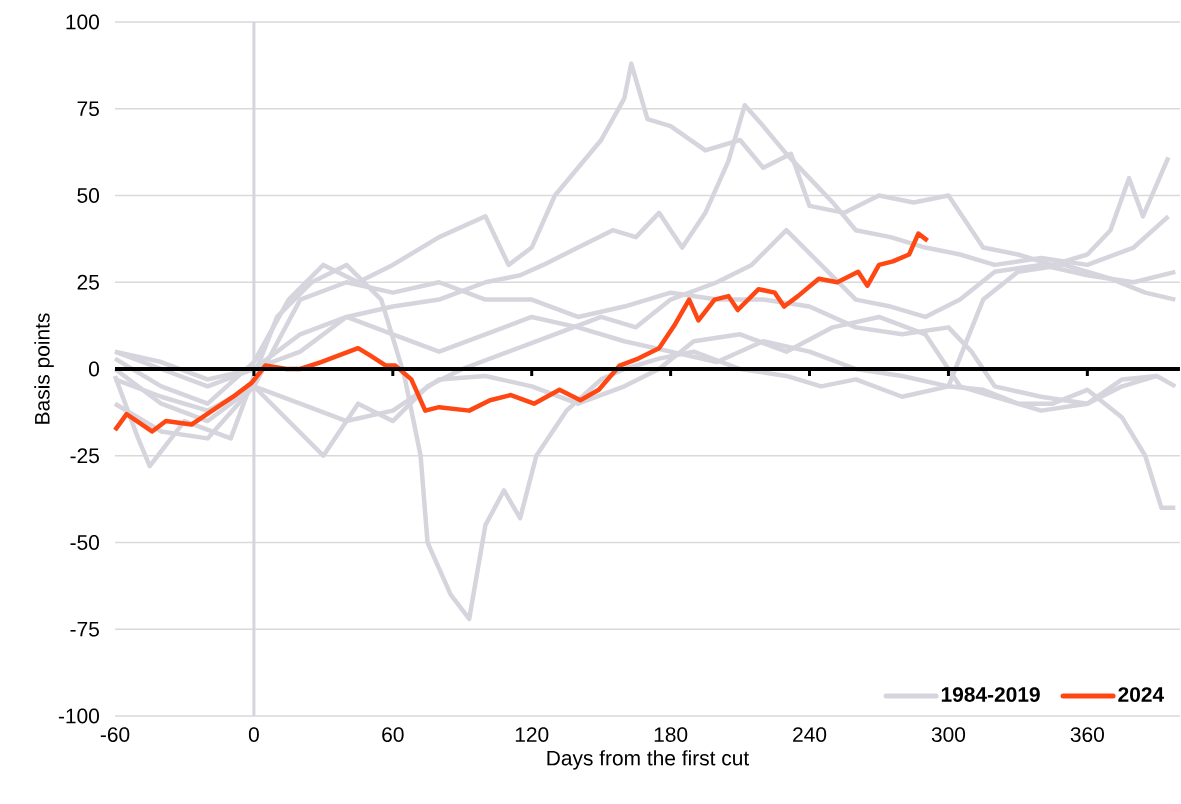  I want to click on y-tick-label: 0, so click(94, 369).